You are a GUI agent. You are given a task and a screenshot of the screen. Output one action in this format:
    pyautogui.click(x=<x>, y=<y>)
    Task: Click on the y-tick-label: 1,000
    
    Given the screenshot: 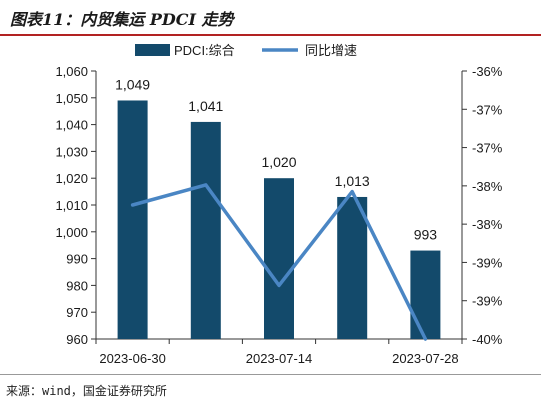 What is the action you would take?
    pyautogui.click(x=71, y=232)
    